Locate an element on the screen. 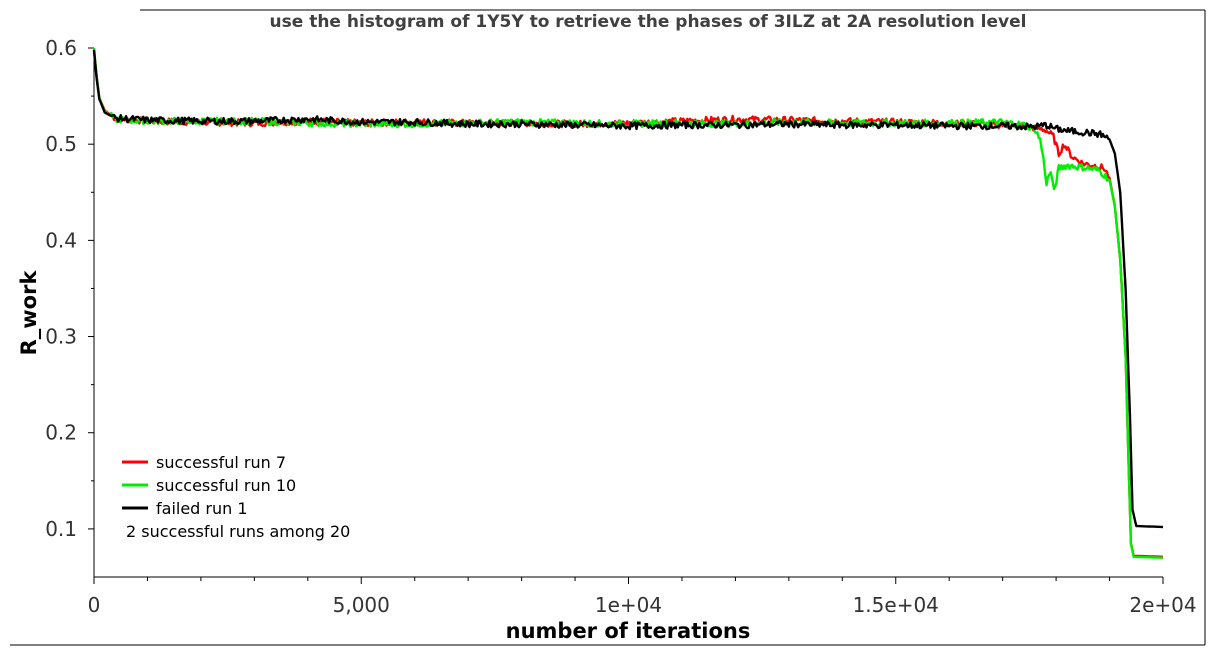 The height and width of the screenshot is (655, 1215). x-tick-label: 0 is located at coordinates (94, 605).